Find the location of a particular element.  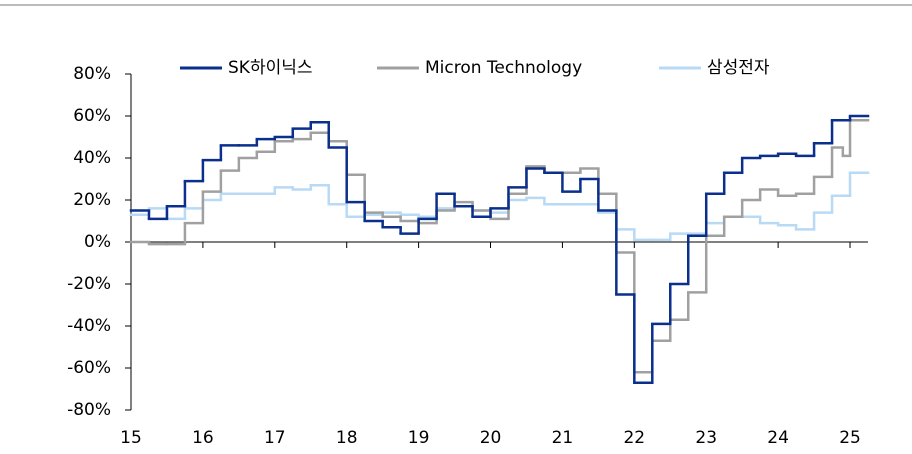

x-tick-label: 22 is located at coordinates (634, 438).